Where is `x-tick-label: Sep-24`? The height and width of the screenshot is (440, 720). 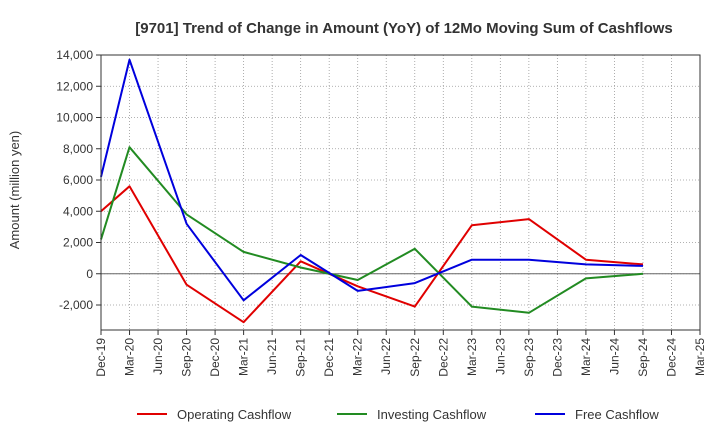 x-tick-label: Sep-24 is located at coordinates (643, 357).